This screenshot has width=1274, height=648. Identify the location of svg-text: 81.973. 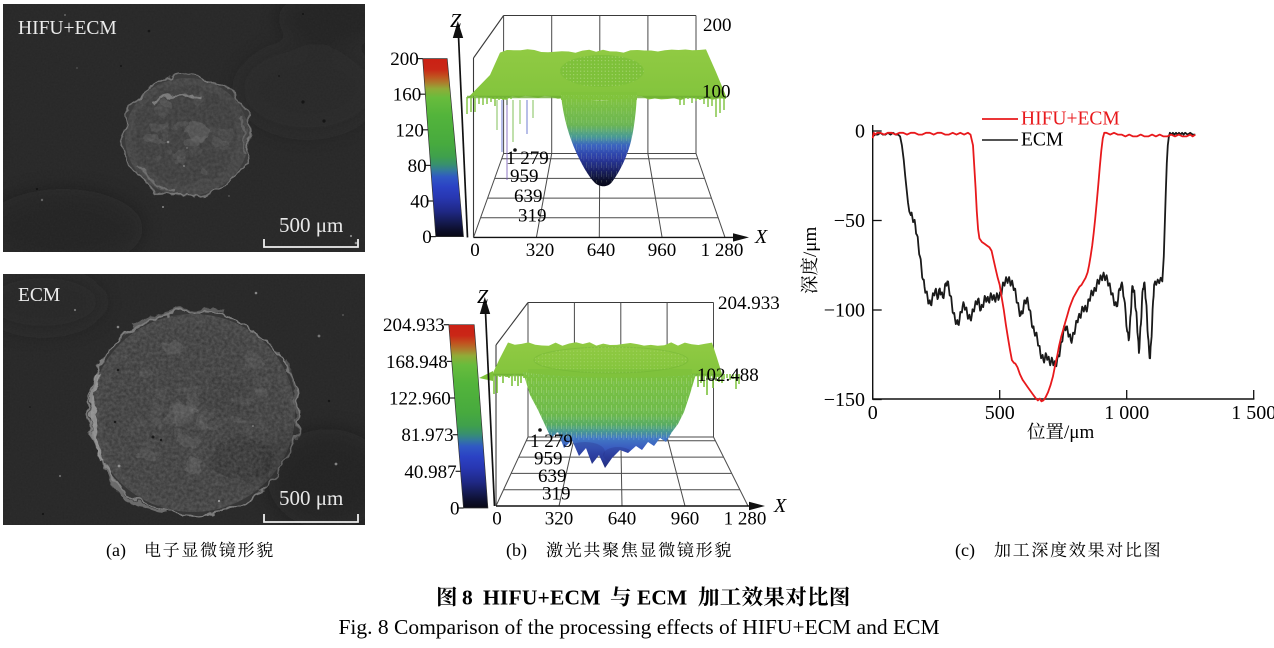
(427, 435).